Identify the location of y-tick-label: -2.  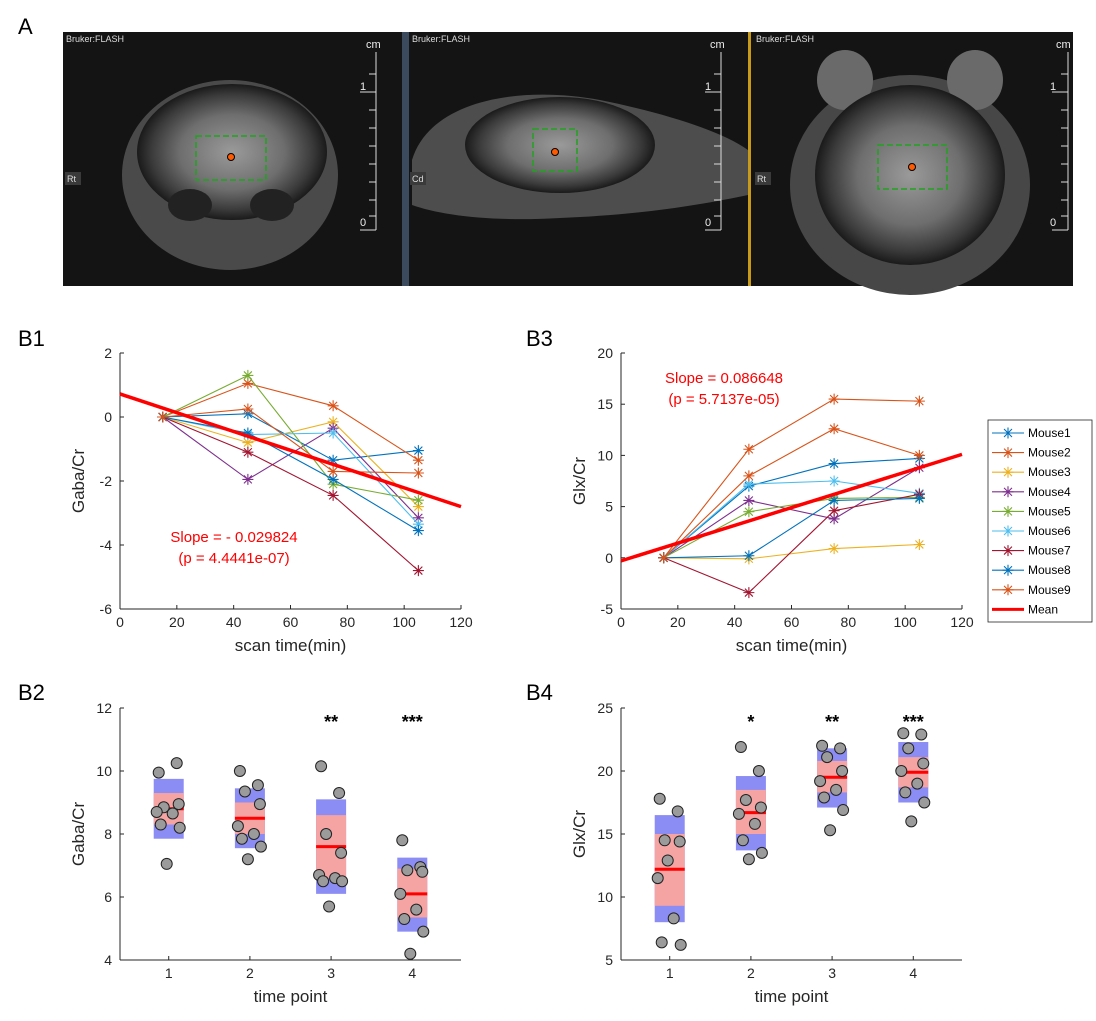
(106, 481).